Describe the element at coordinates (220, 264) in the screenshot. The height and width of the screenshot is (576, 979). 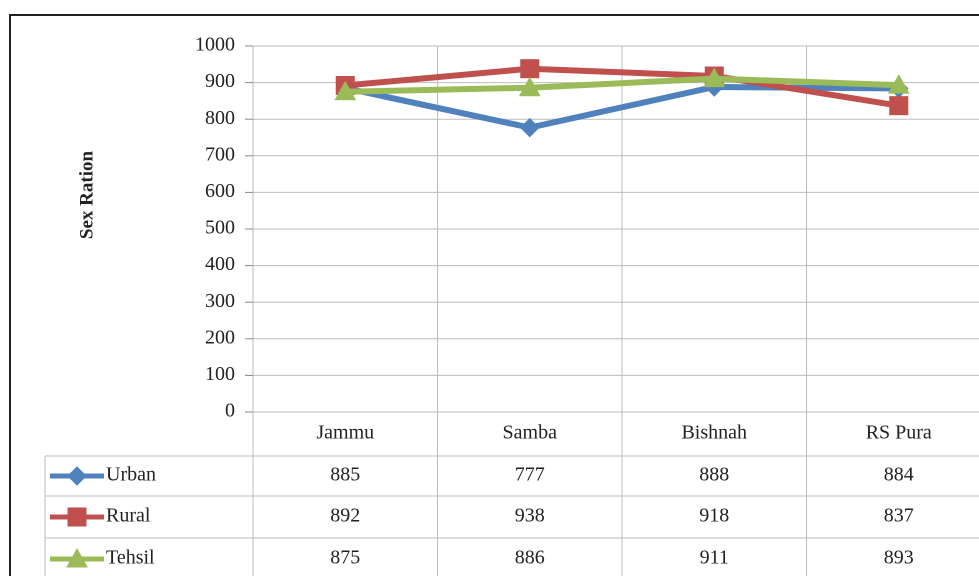
I see `y-tick-label: 400` at that location.